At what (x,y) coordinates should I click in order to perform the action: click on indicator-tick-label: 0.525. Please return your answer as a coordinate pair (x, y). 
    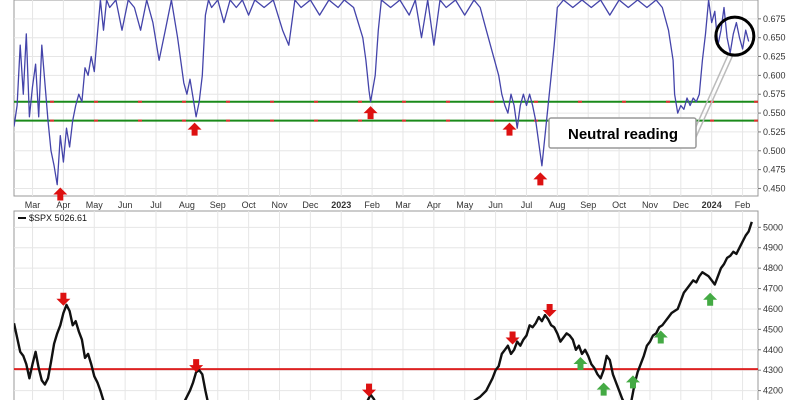
    Looking at the image, I should click on (774, 132).